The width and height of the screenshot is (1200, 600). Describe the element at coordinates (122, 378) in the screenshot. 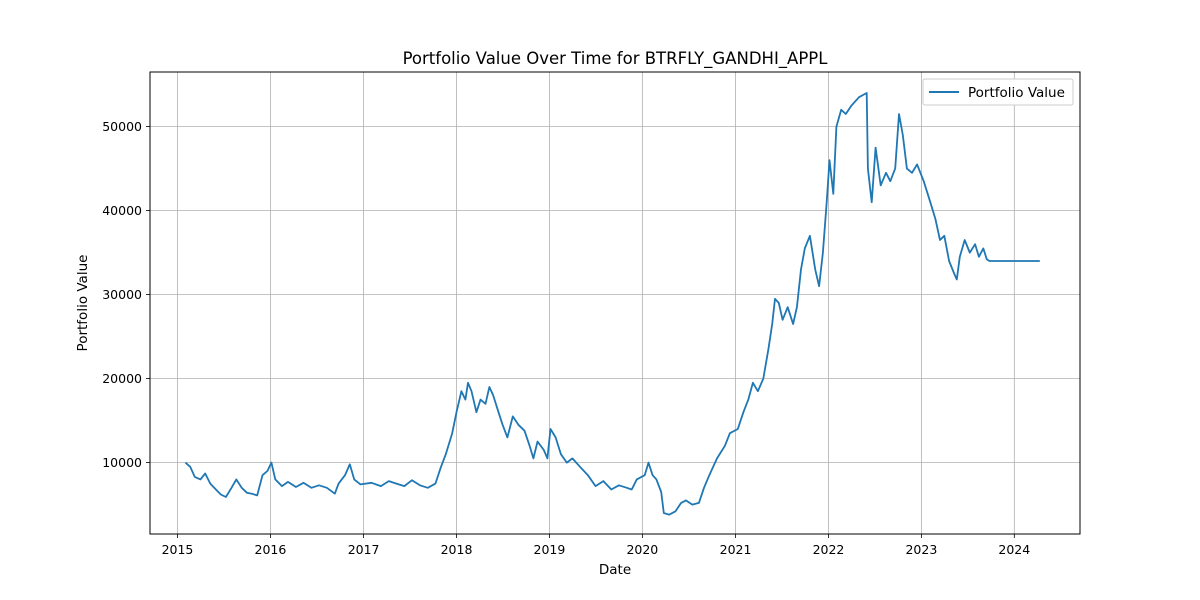

I see `y-tick-label: 20000` at that location.